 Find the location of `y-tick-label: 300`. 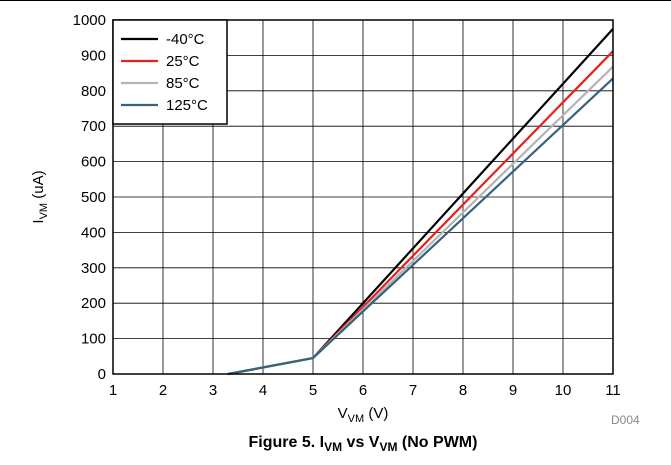

y-tick-label: 300 is located at coordinates (93, 268).